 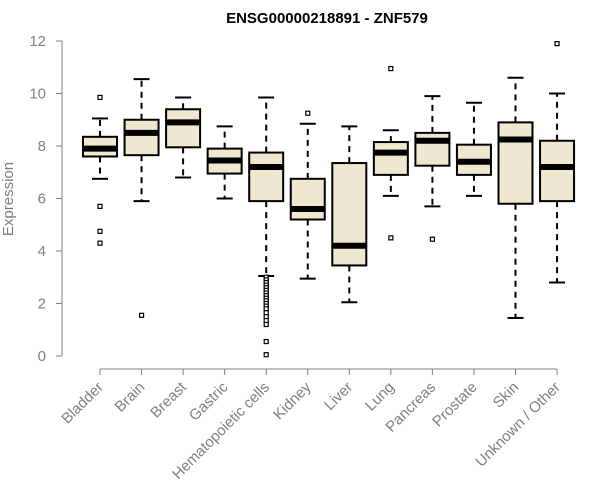 What do you see at coordinates (380, 397) in the screenshot?
I see `x-tick-label: Lung` at bounding box center [380, 397].